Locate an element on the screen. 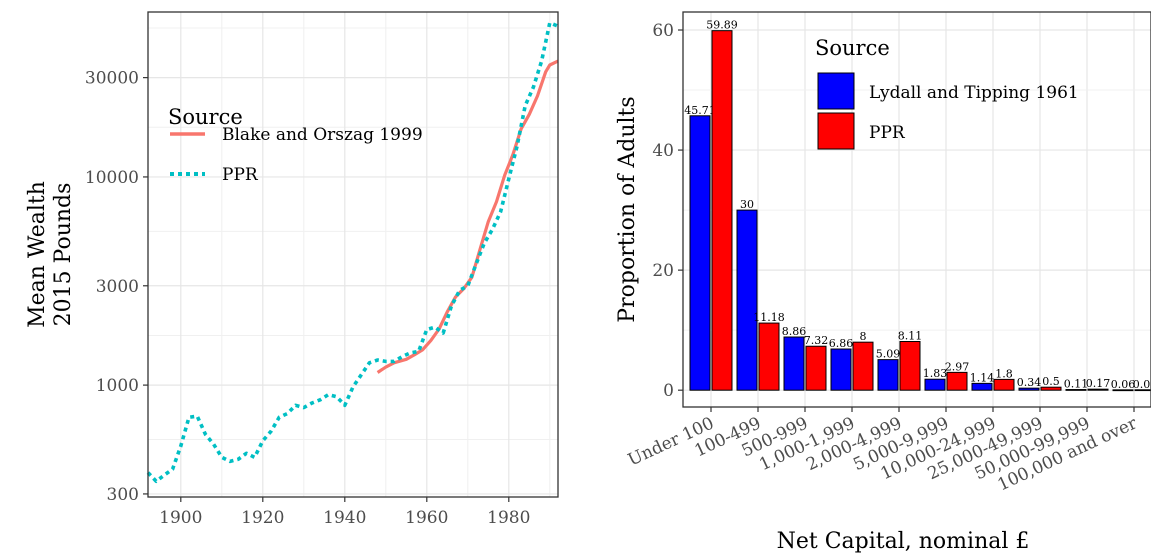 This screenshot has width=1151, height=559. bar-value-label: 0.34 is located at coordinates (1029, 382).